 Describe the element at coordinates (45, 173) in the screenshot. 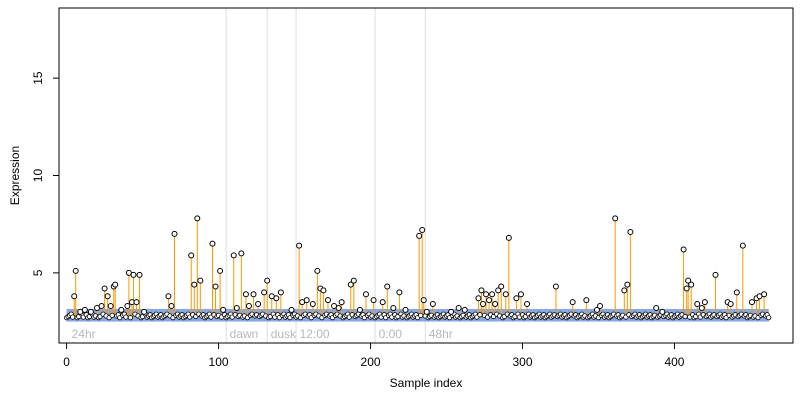

I see `y-axis: 5 10 15` at that location.